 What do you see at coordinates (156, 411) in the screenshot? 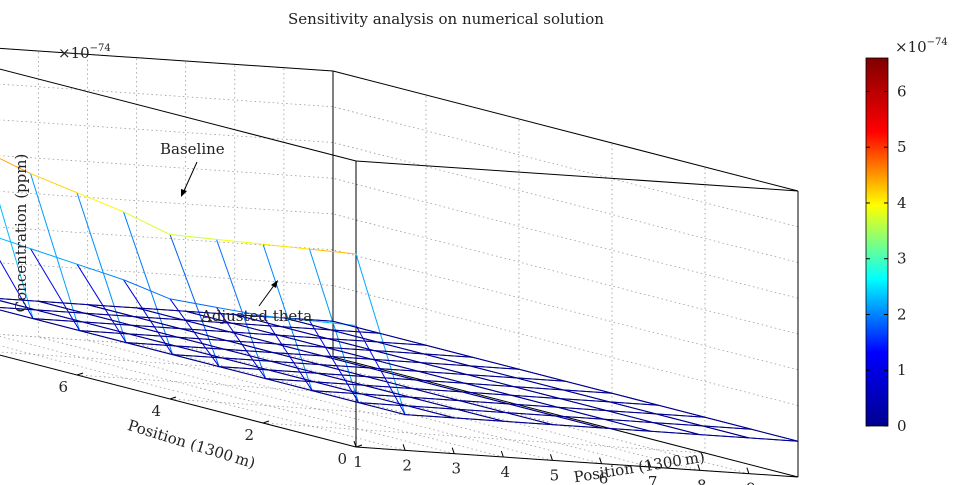
I see `y-tick-label: 4` at bounding box center [156, 411].